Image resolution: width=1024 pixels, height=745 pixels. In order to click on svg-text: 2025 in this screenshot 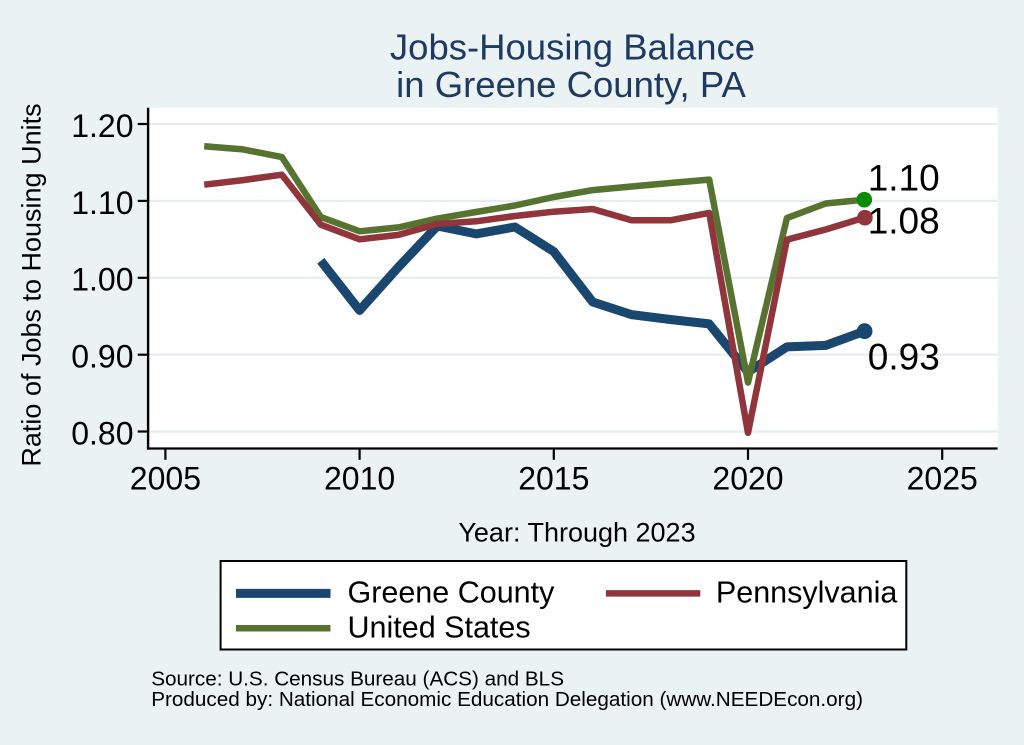, I will do `click(942, 479)`.